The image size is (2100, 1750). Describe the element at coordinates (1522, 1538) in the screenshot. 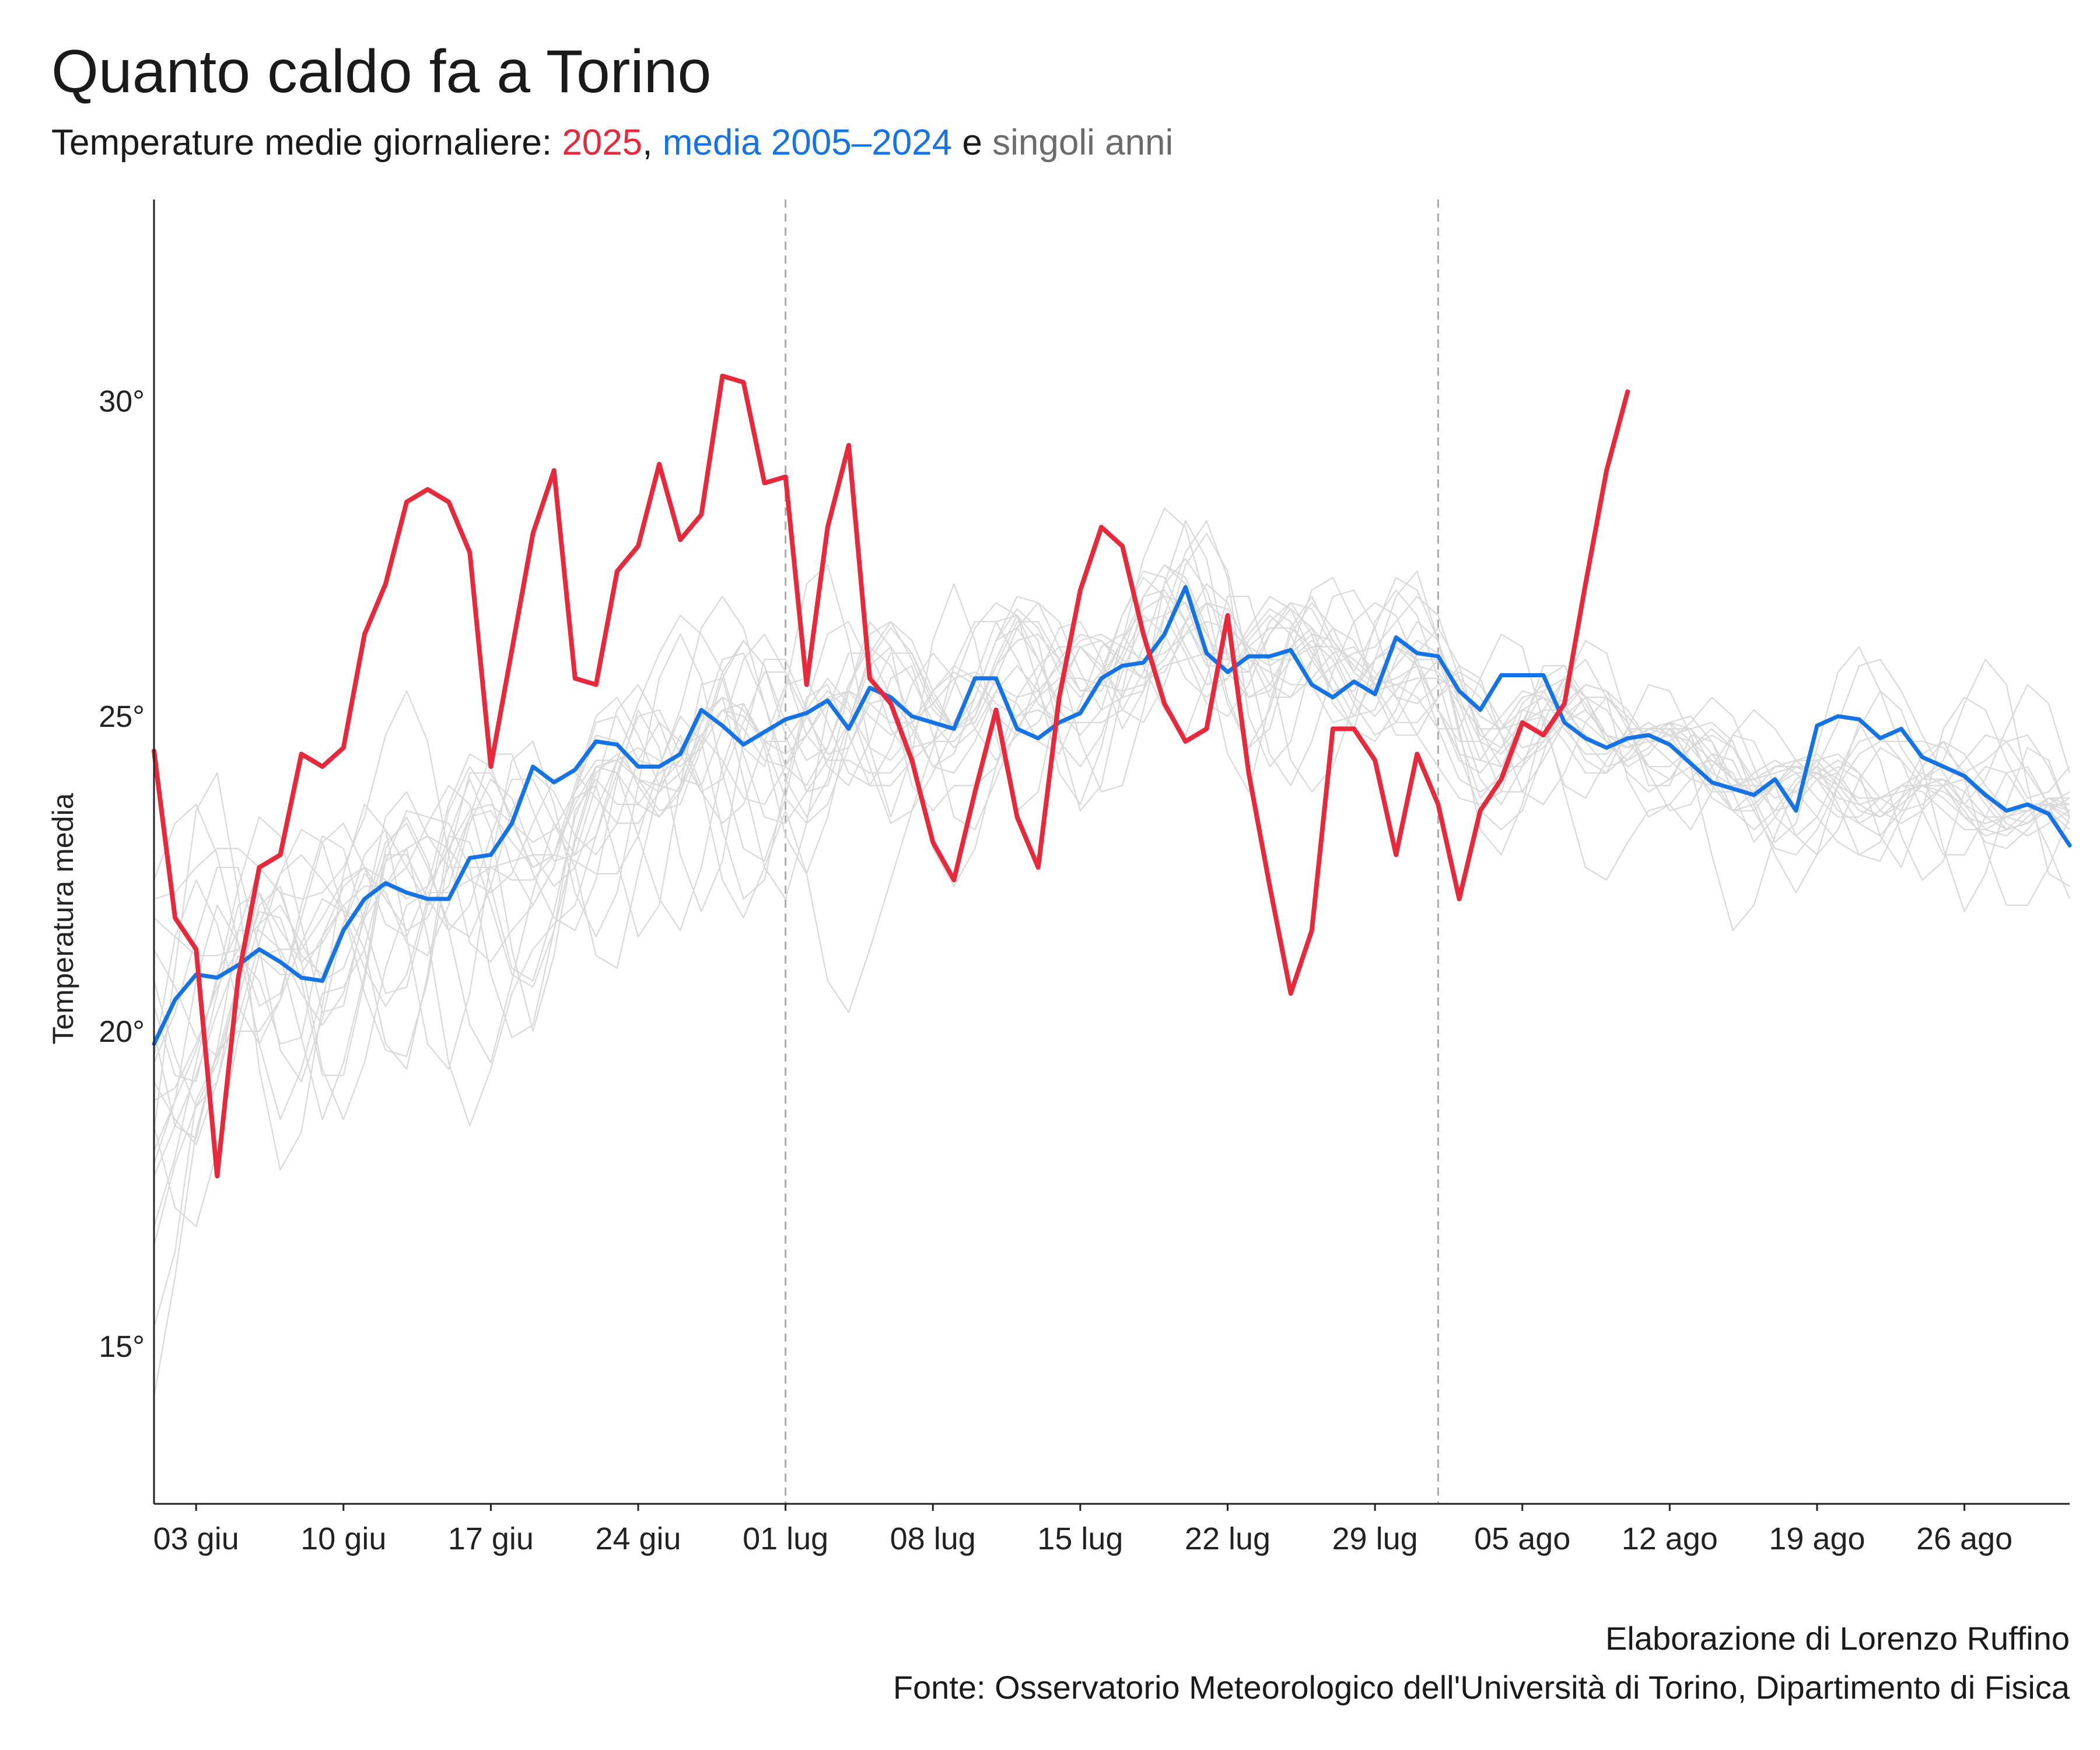

I see `x-tick-label-9: 05 ago` at that location.